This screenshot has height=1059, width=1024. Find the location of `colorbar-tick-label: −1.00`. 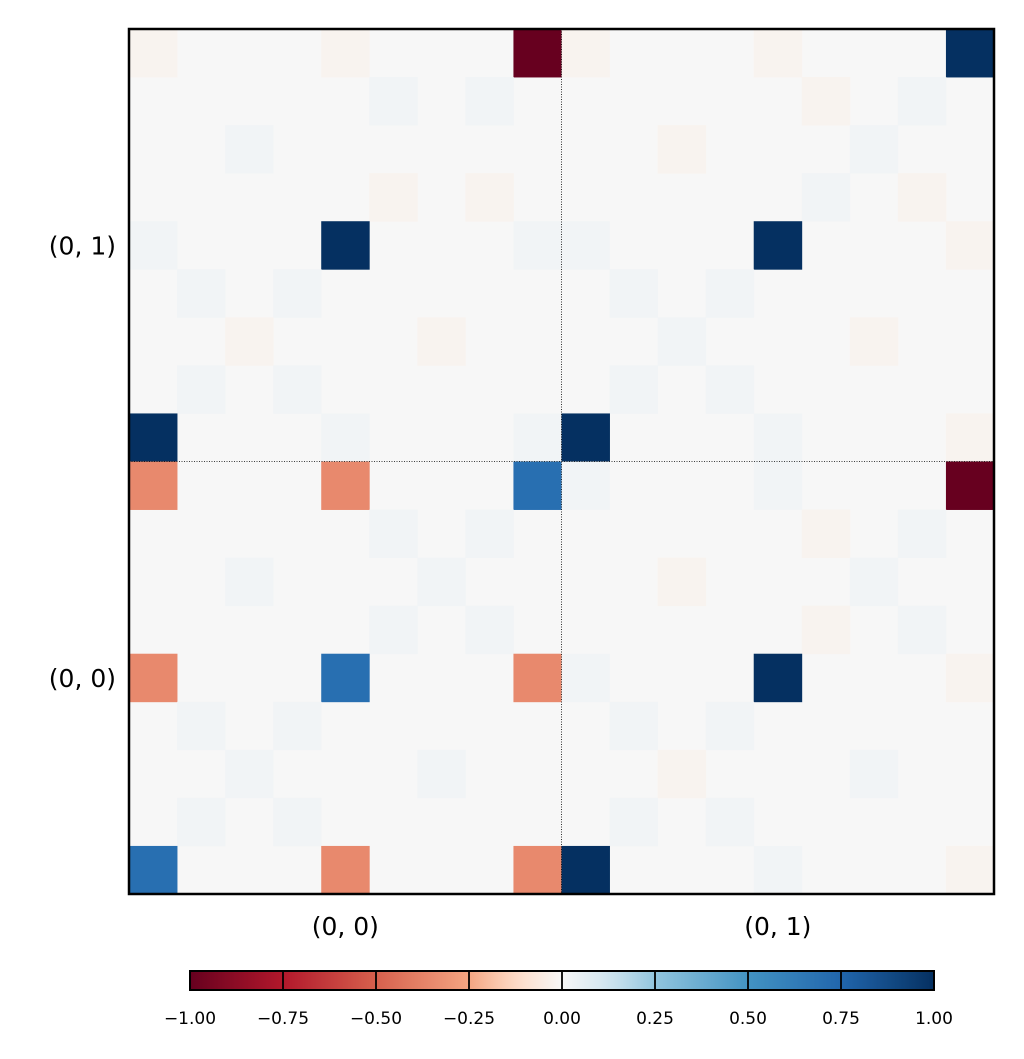

colorbar-tick-label: −1.00 is located at coordinates (190, 1019).